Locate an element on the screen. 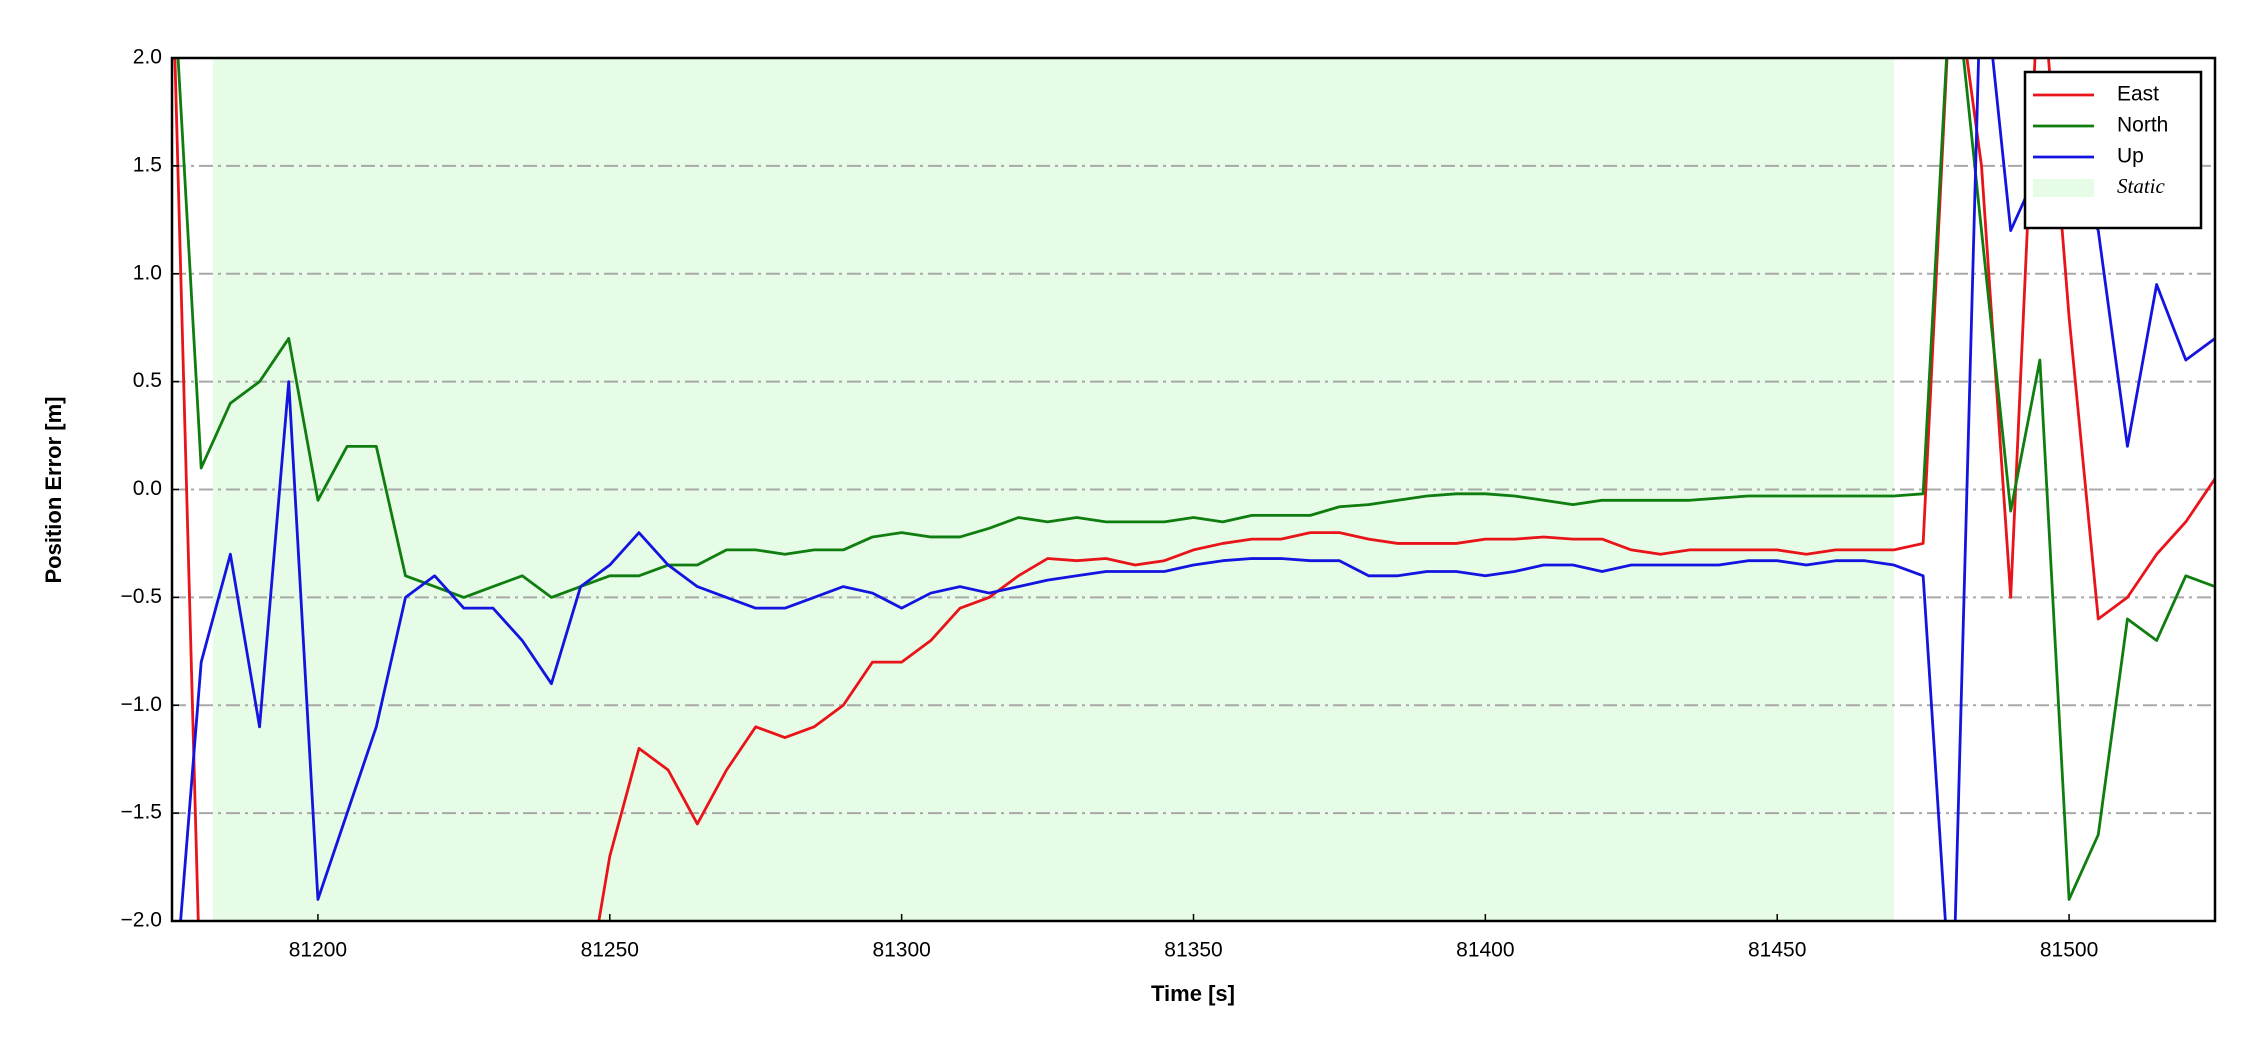 The width and height of the screenshot is (2250, 1050). y-tick-label: 1.0 is located at coordinates (147, 272).